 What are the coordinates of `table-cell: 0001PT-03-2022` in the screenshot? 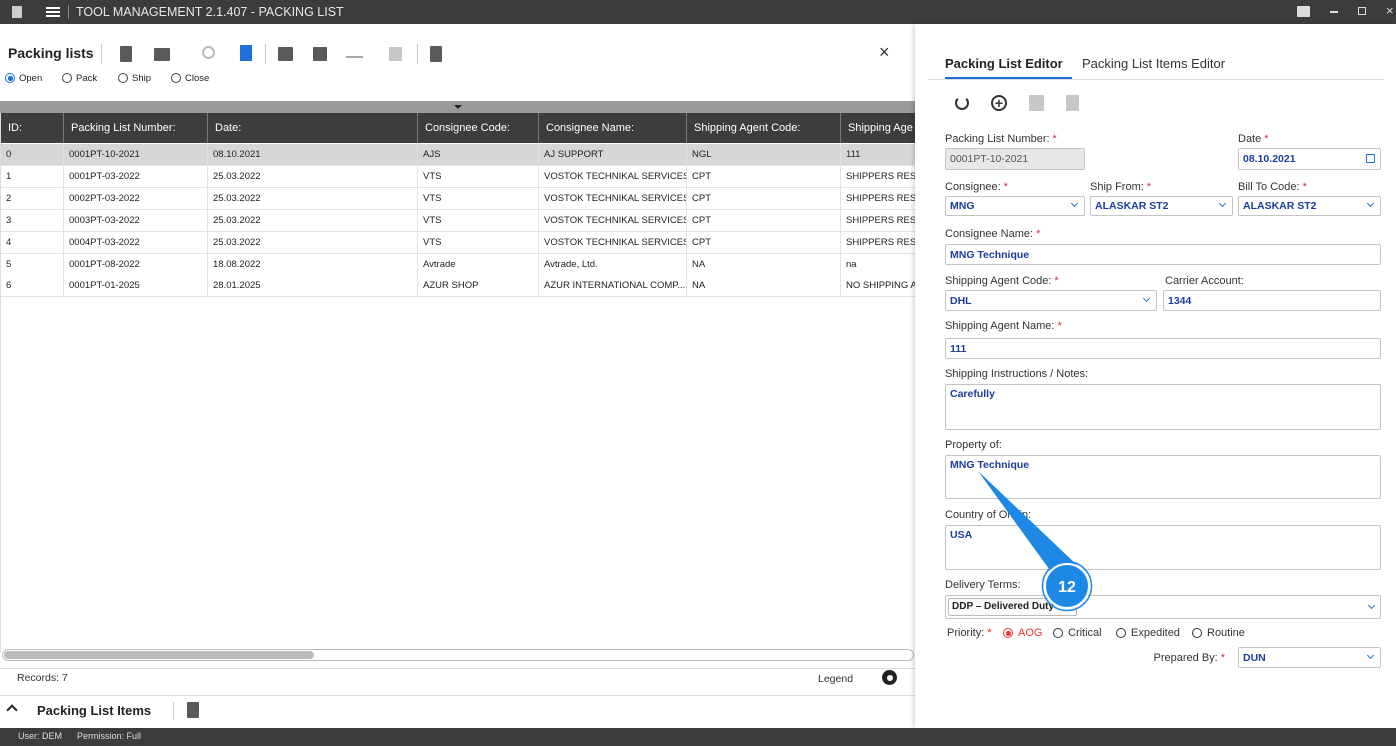 It's located at (136, 176).